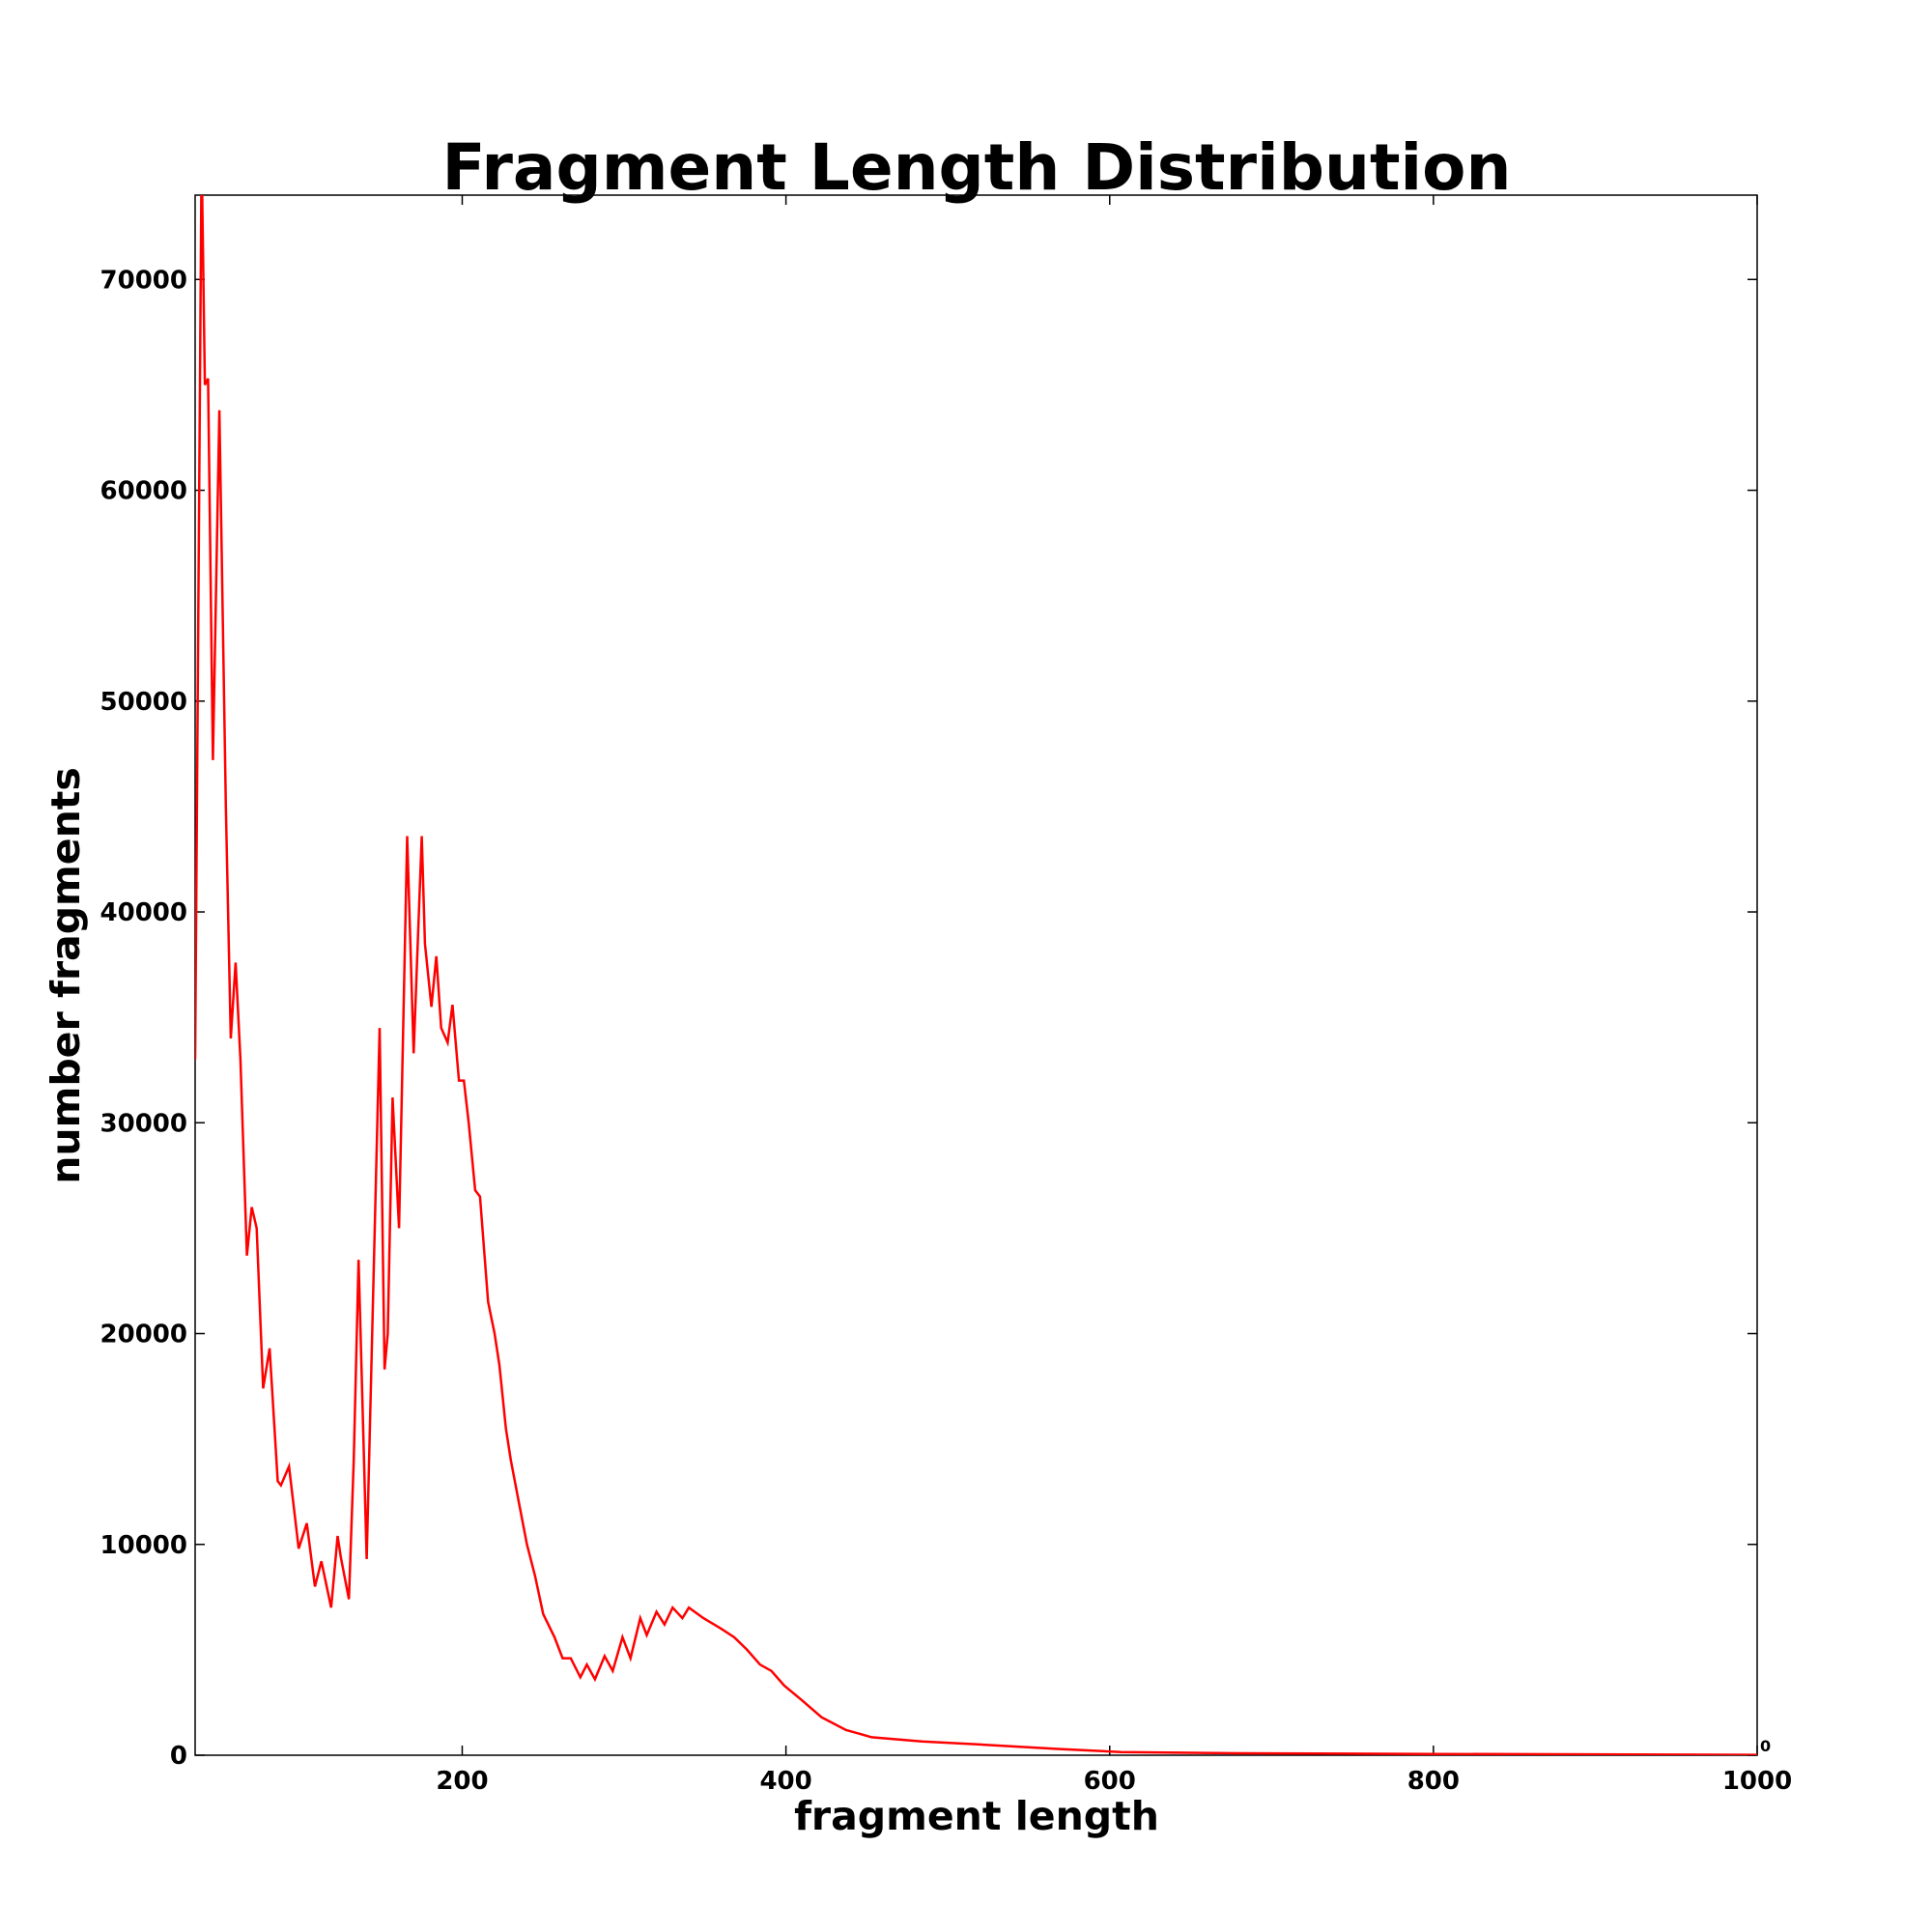 The image size is (1932, 1932). Describe the element at coordinates (1433, 1781) in the screenshot. I see `x-tick-label: 800` at that location.